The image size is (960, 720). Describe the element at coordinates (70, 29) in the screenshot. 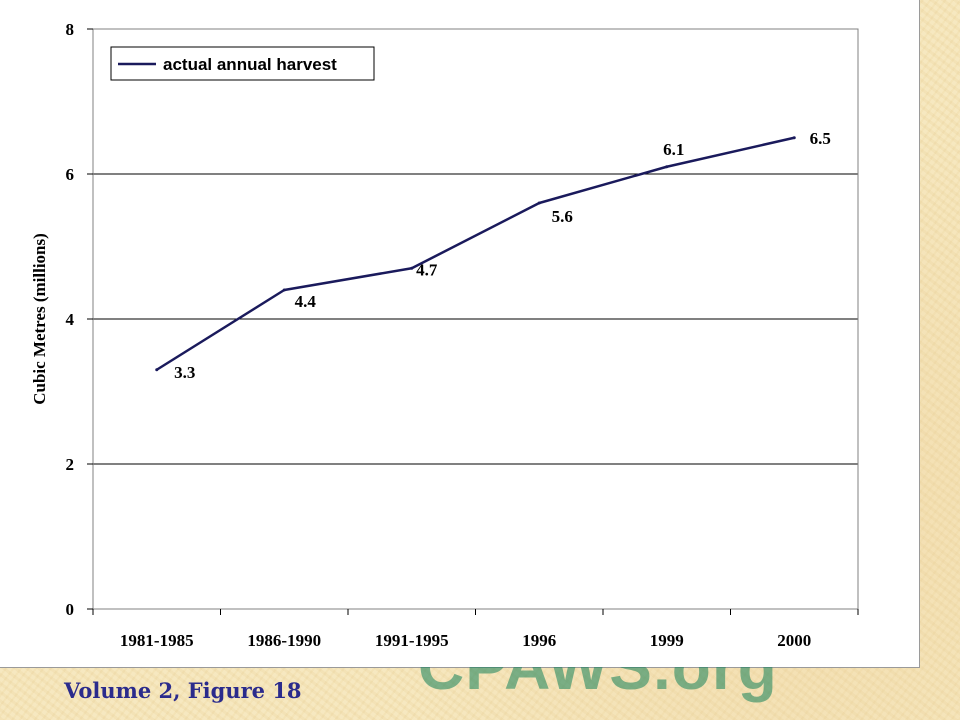

I see `y-tick-label: 8` at that location.